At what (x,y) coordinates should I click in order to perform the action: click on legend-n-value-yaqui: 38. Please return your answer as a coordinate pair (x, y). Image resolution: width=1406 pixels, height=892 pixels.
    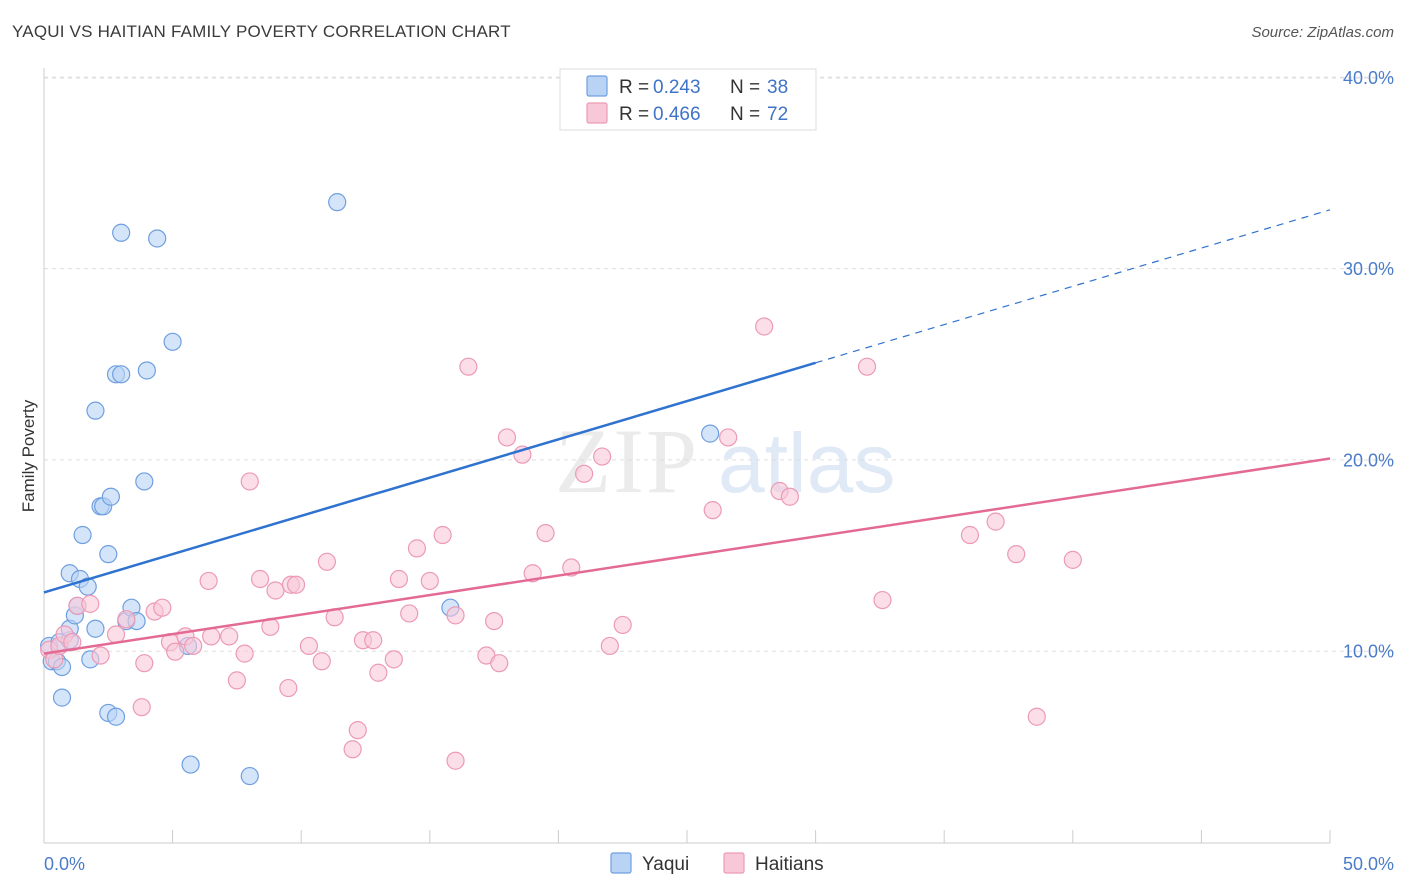
    Looking at the image, I should click on (777, 87).